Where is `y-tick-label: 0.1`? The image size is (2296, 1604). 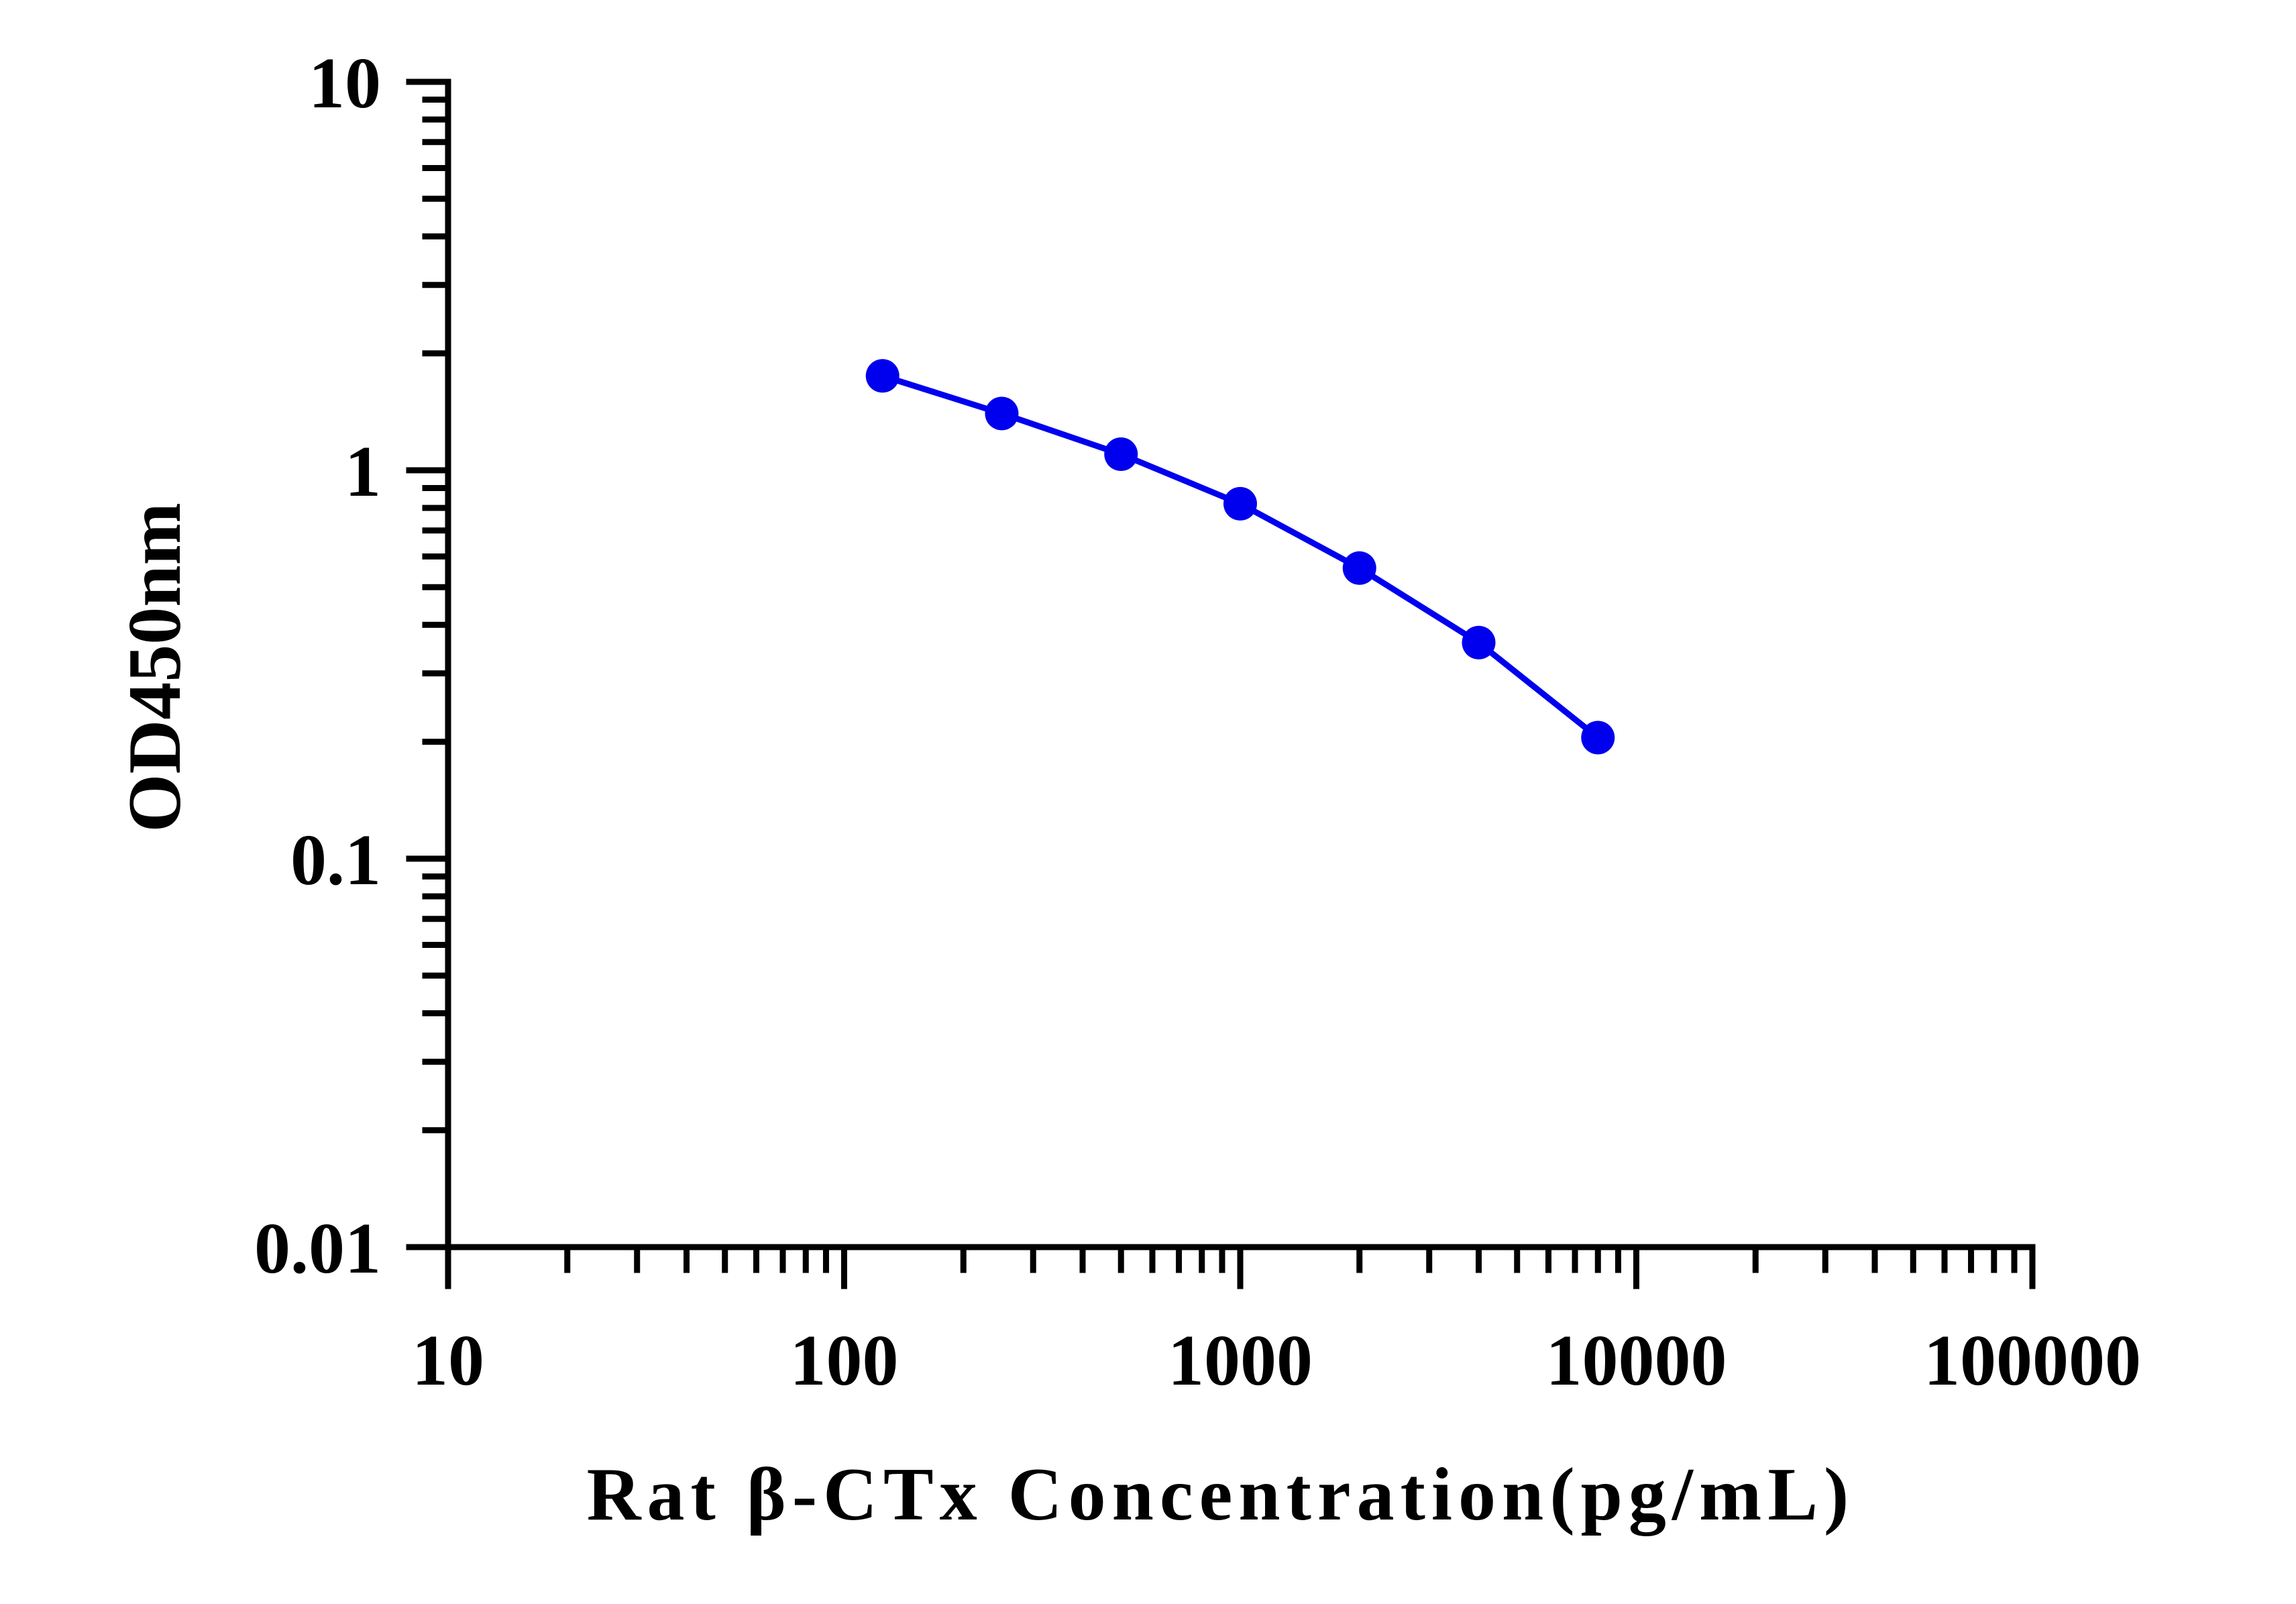 y-tick-label: 0.1 is located at coordinates (336, 860).